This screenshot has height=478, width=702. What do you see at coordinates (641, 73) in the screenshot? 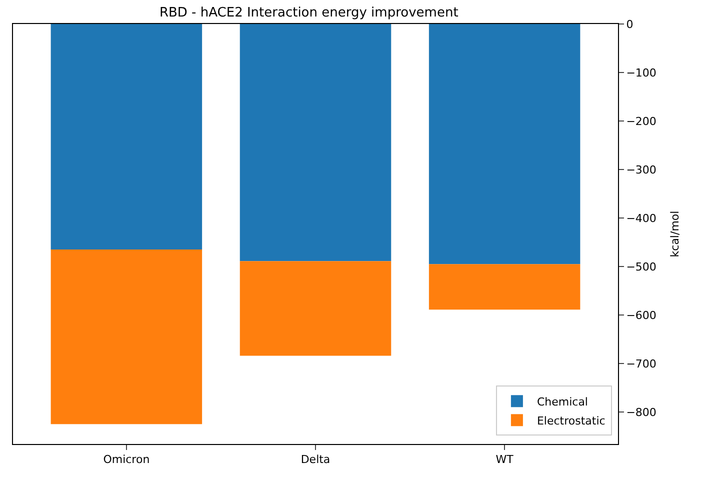
I see `y-tick-label: −100` at bounding box center [641, 73].